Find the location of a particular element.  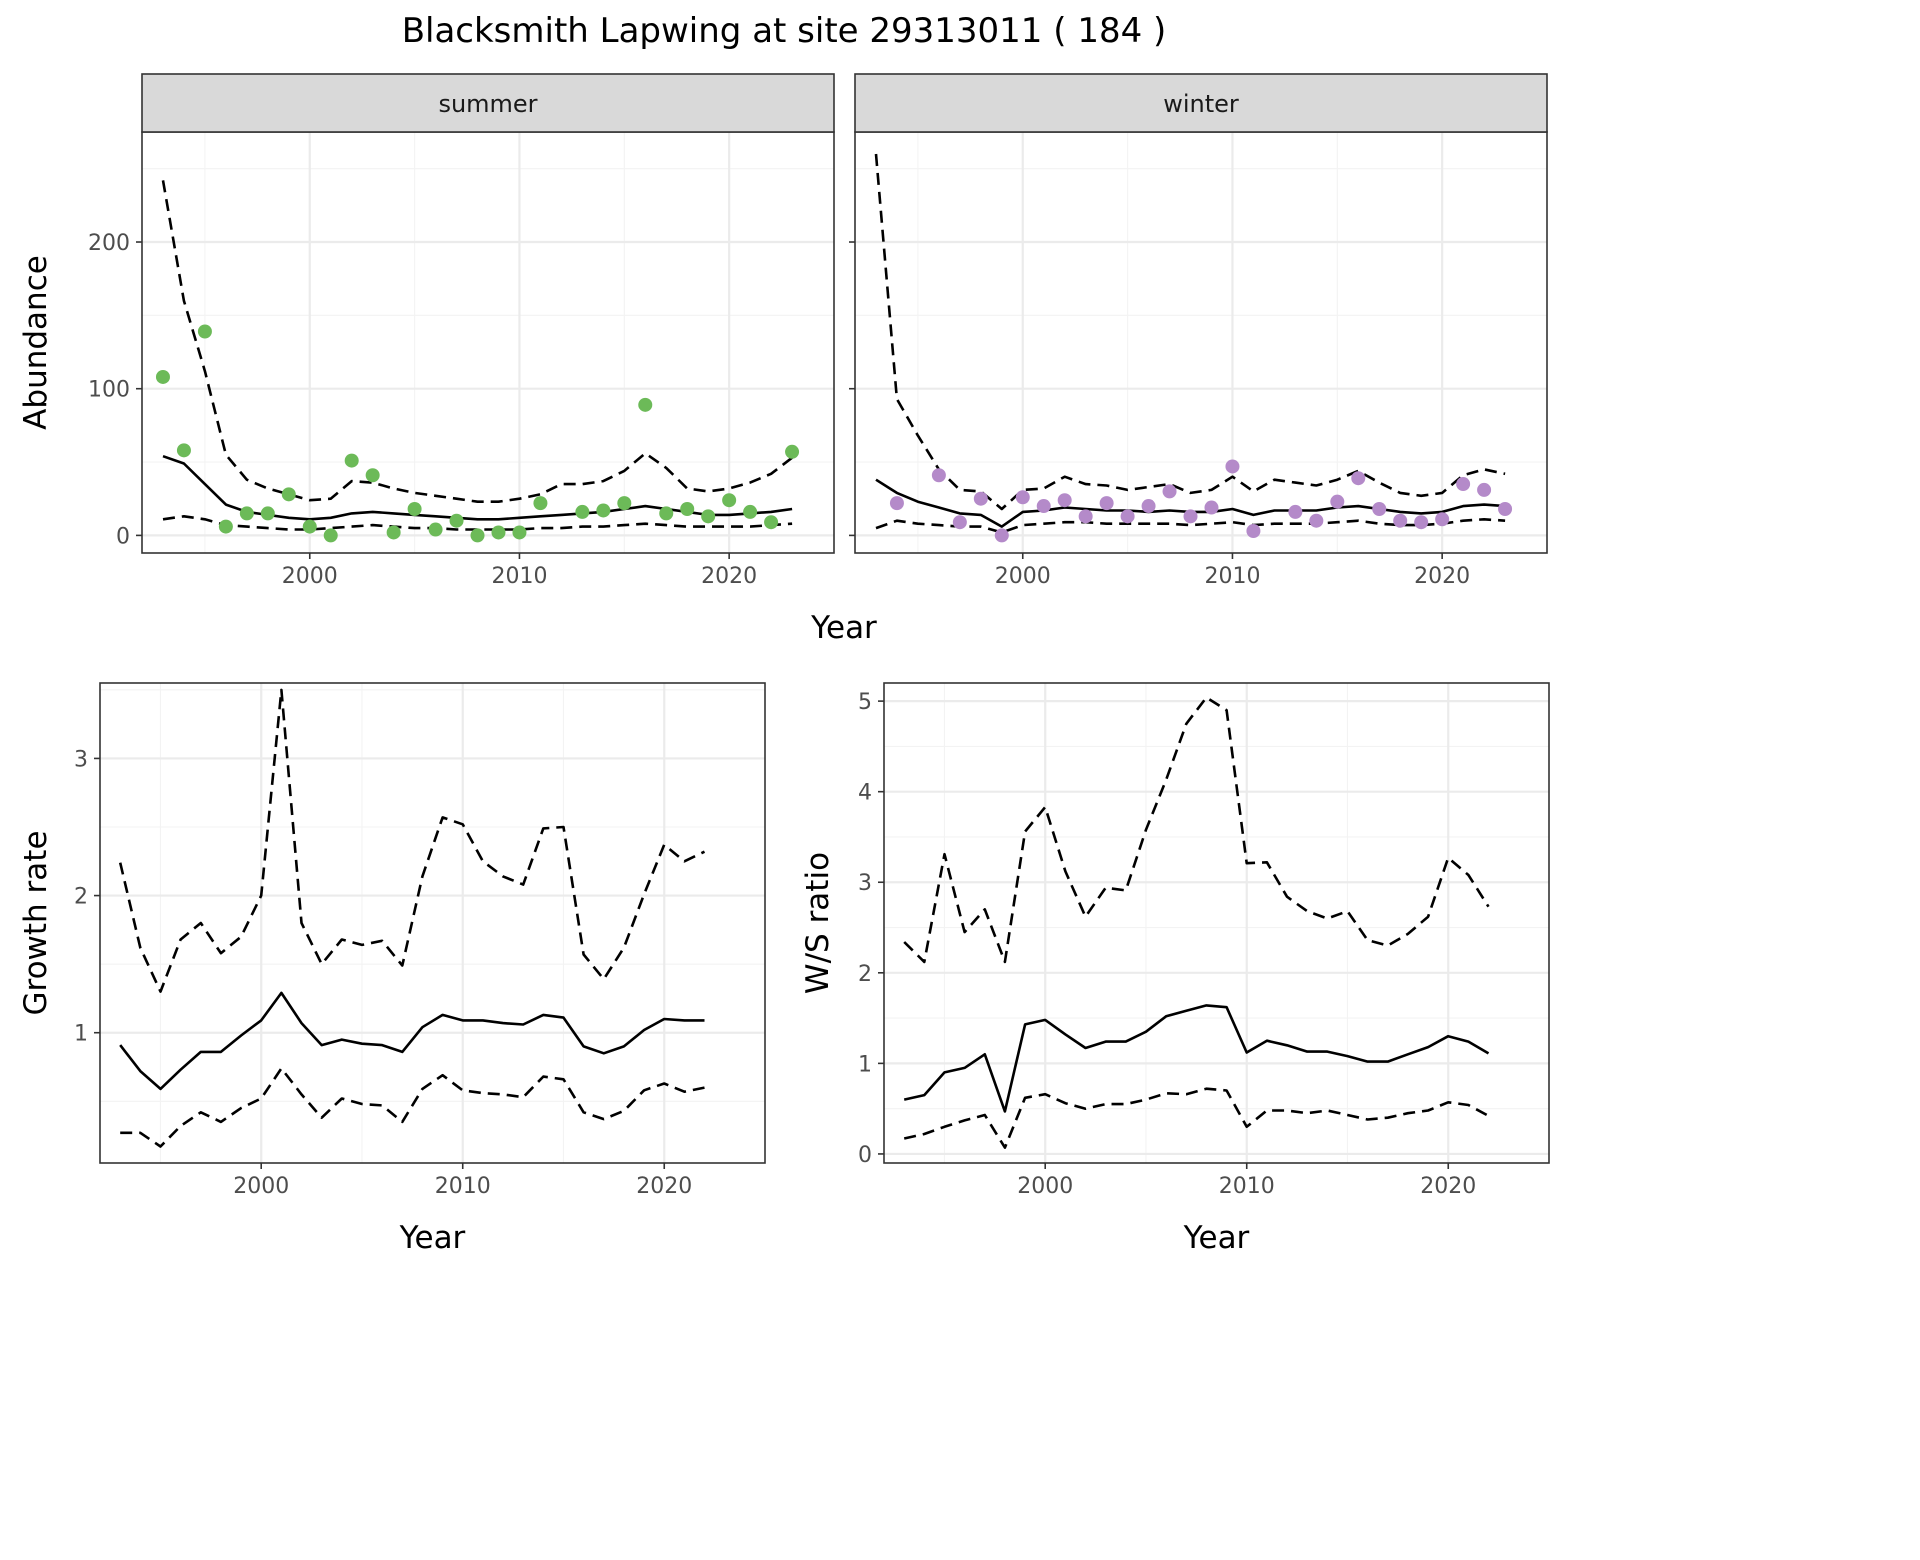

panel-growth-rate: 2000 2010 2020 1 2 3 Growth rate Year is located at coordinates (392, 969).